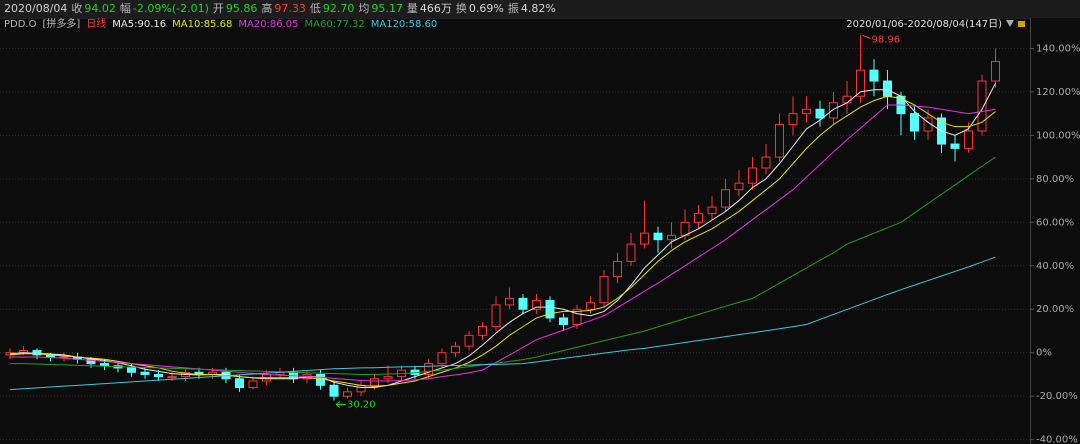  Describe the element at coordinates (241, 8) in the screenshot. I see `quote-value: 95.86` at that location.